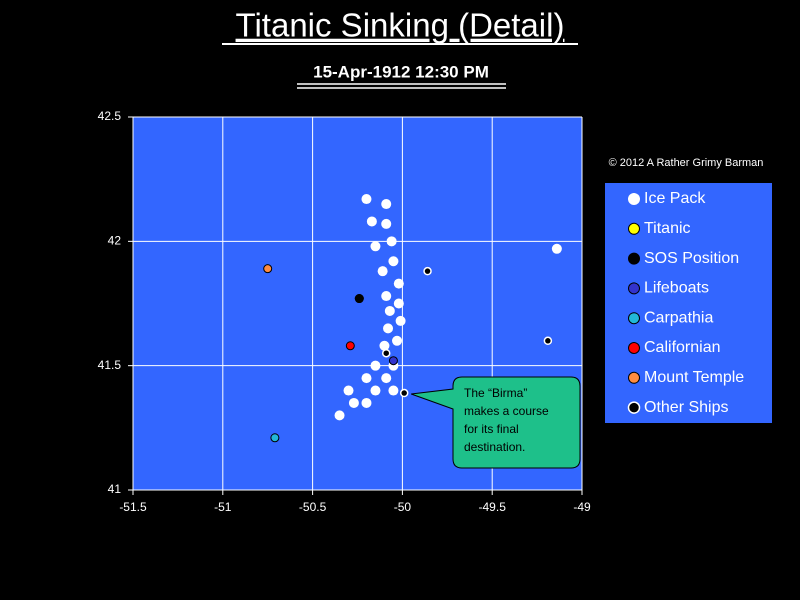 The width and height of the screenshot is (800, 600). Describe the element at coordinates (686, 163) in the screenshot. I see `copyright: © 2012 A Rather Grimy Barman` at that location.